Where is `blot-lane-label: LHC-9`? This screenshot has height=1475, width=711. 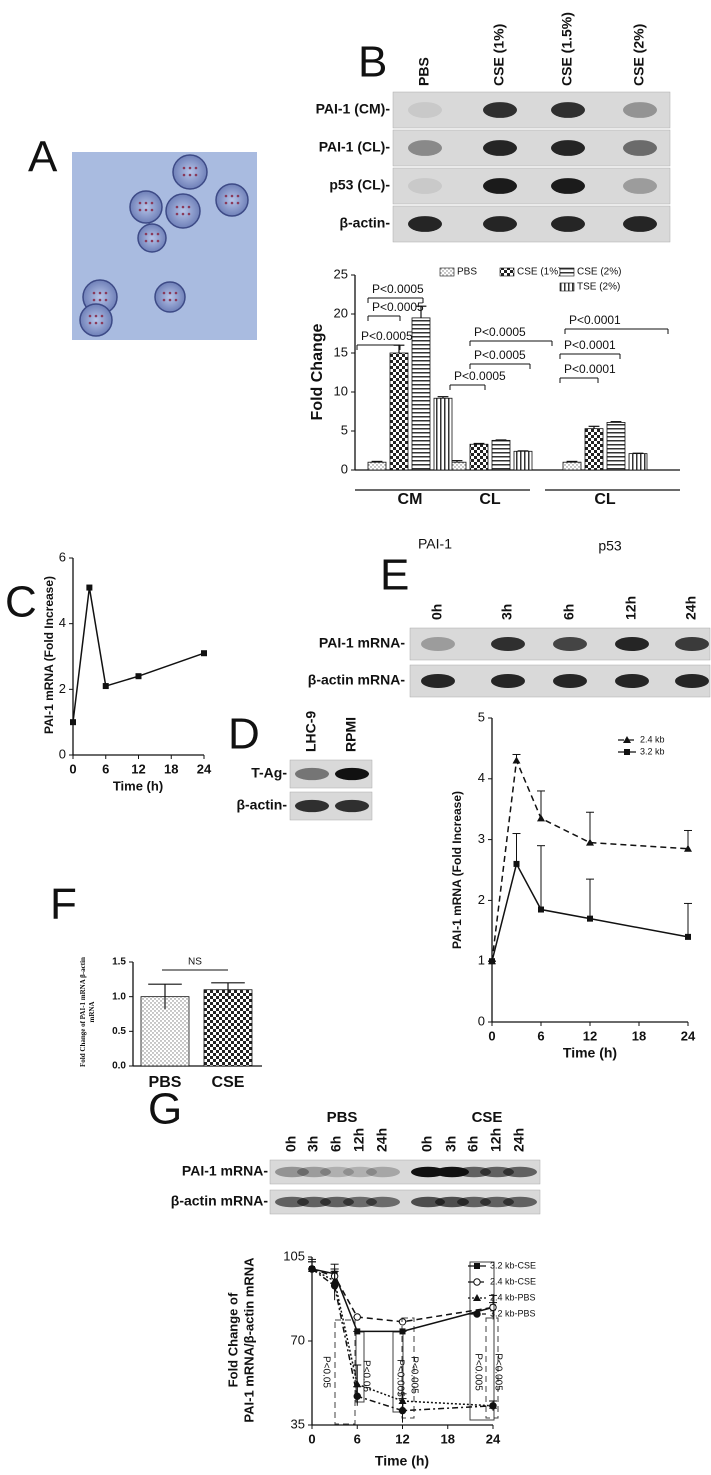 blot-lane-label: LHC-9 is located at coordinates (311, 731).